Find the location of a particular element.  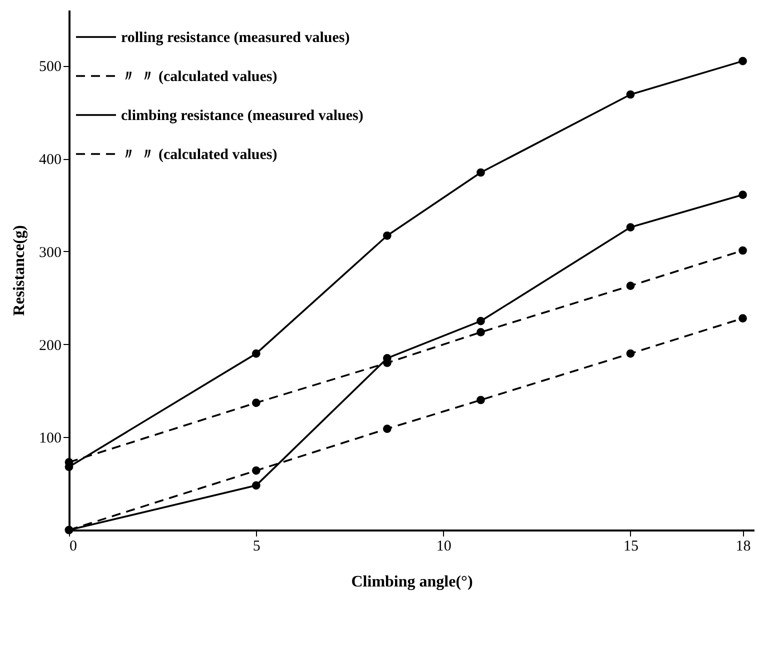

legend-label: climbing resistance (measured values) is located at coordinates (242, 116).